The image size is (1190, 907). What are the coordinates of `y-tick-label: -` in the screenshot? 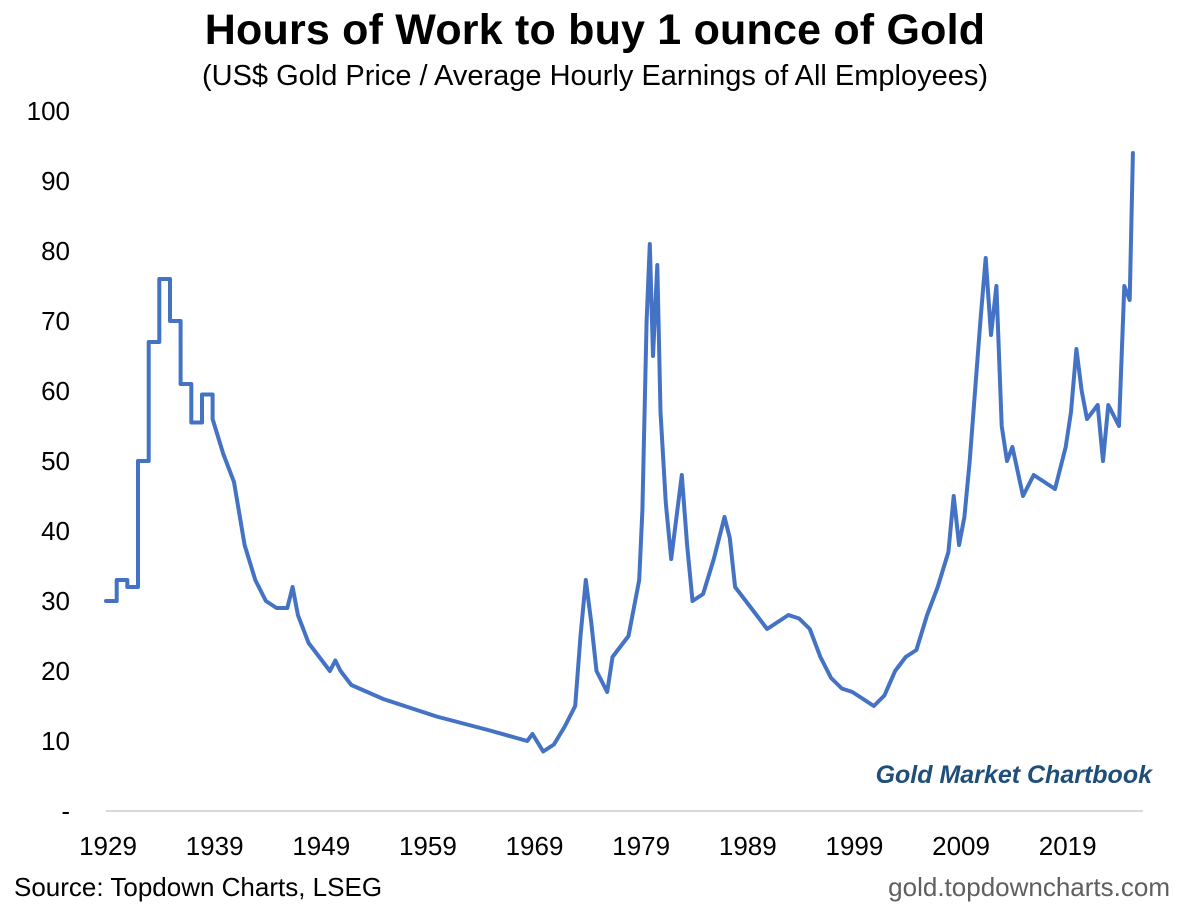 It's located at (65, 811).